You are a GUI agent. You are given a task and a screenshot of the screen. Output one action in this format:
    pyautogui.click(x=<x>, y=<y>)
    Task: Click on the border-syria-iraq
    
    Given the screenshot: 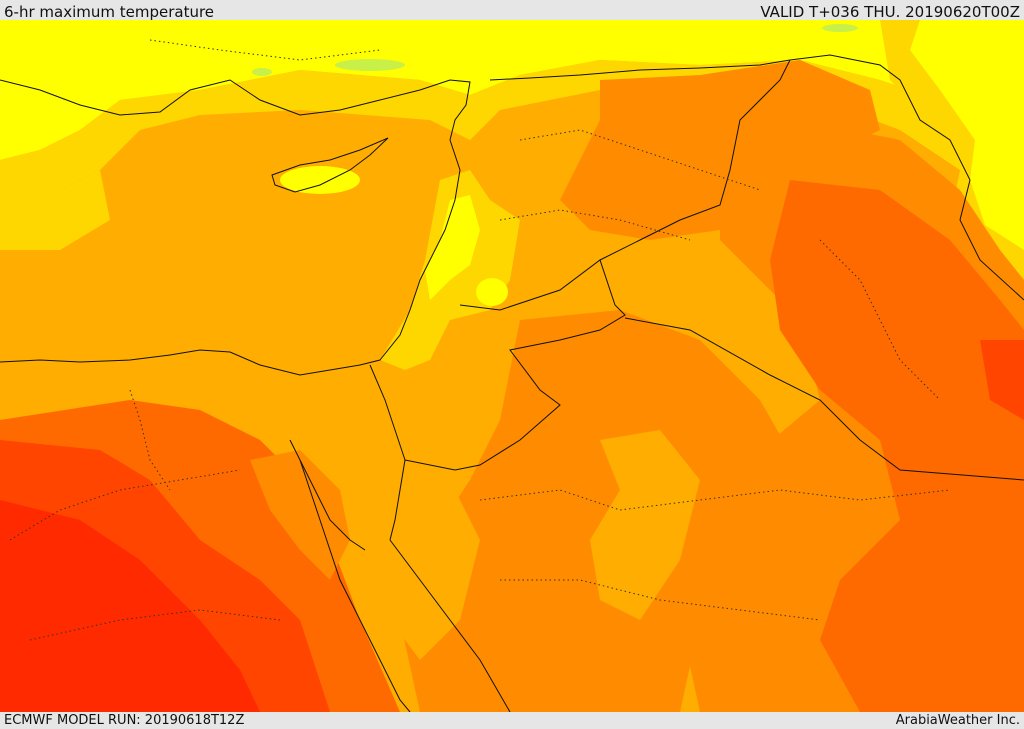 What is the action you would take?
    pyautogui.click(x=695, y=160)
    